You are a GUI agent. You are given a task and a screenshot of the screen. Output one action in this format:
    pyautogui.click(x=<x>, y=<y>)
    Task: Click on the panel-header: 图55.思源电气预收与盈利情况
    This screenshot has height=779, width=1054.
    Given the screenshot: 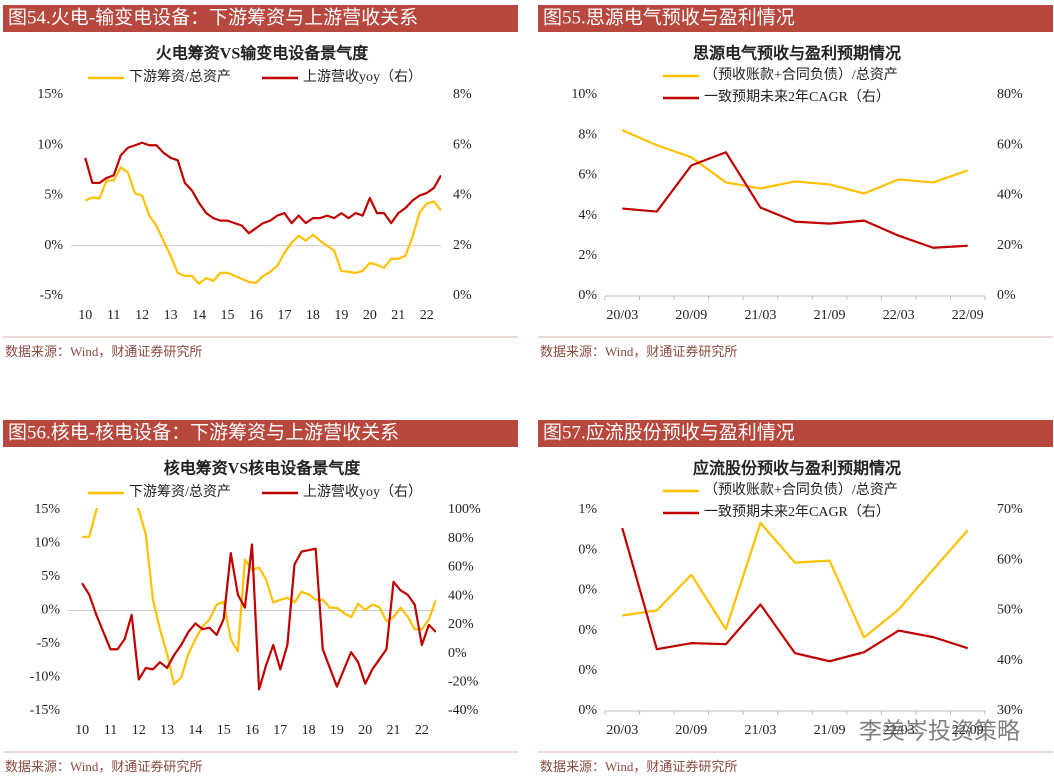 What is the action you would take?
    pyautogui.click(x=669, y=17)
    